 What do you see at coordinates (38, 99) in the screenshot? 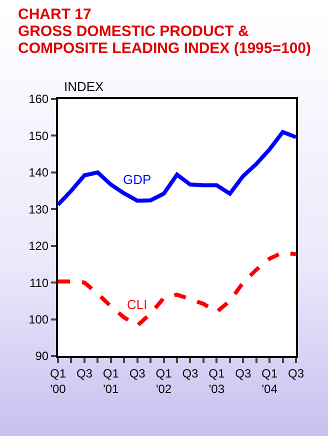
I see `y-tick-label: 160` at bounding box center [38, 99].